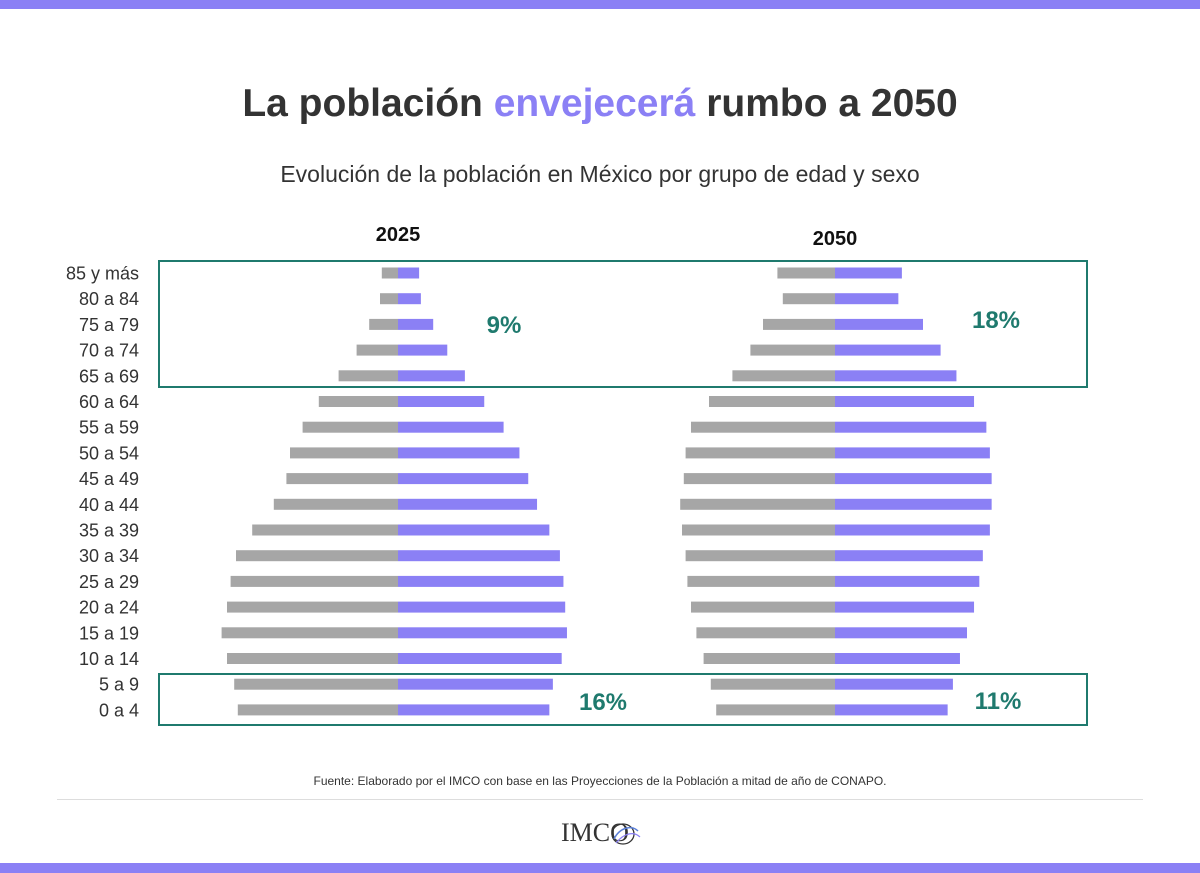 The width and height of the screenshot is (1200, 873). What do you see at coordinates (109, 582) in the screenshot?
I see `age-label: 25 a 29` at bounding box center [109, 582].